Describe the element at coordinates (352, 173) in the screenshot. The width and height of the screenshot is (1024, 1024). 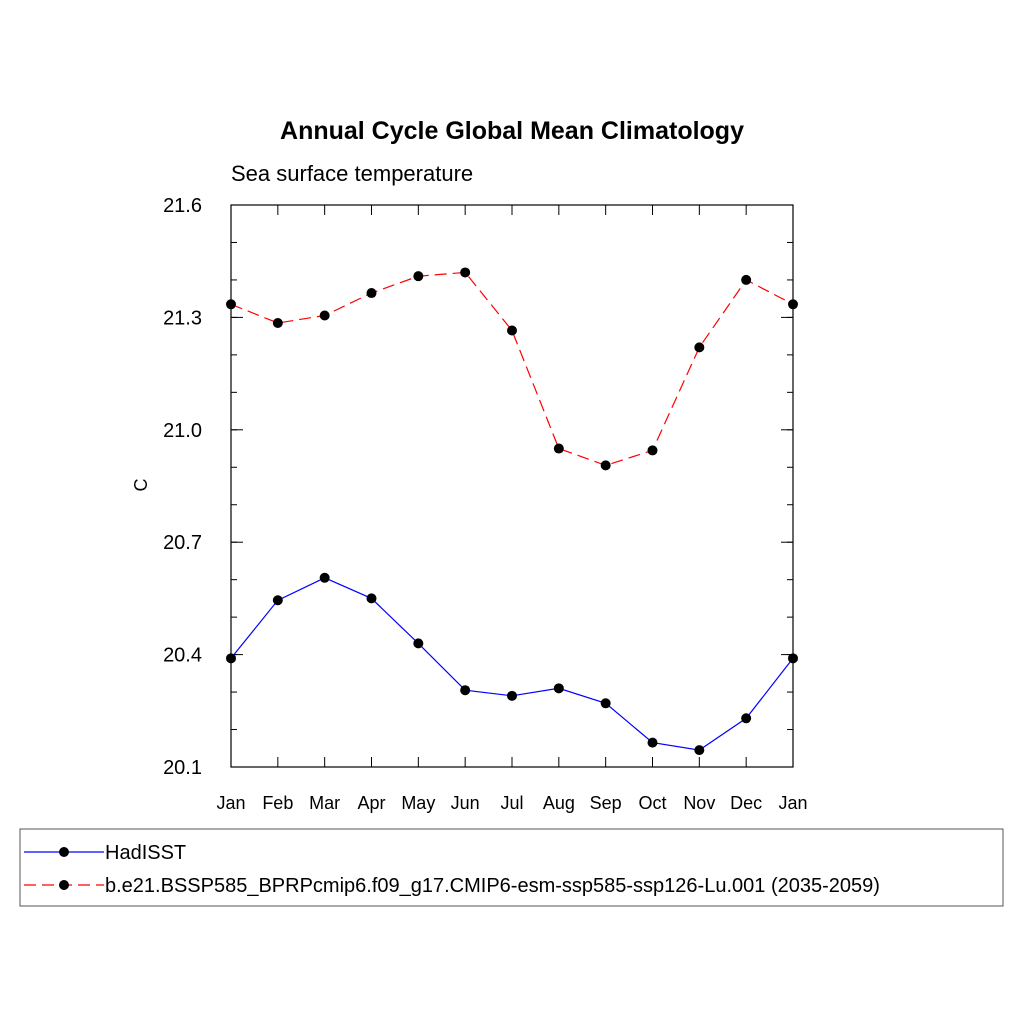
I see `chart-subtitle: Sea surface temperature` at that location.